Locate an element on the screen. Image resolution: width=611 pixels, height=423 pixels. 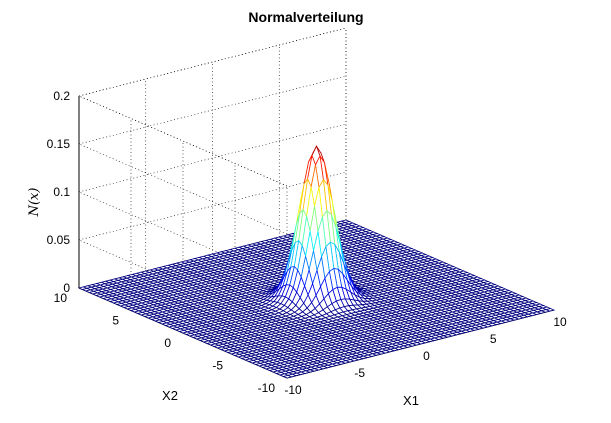
x-tick-label: 10 is located at coordinates (560, 322).